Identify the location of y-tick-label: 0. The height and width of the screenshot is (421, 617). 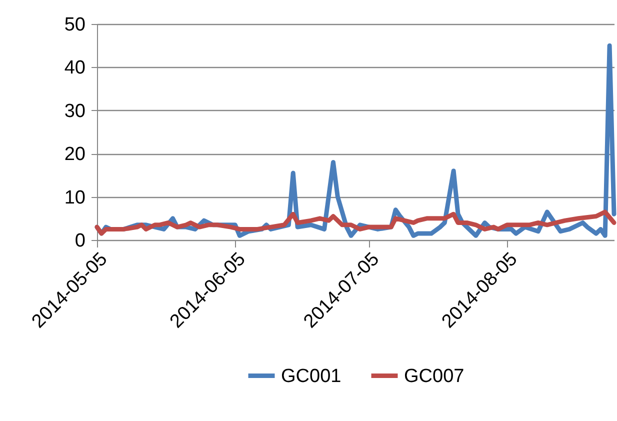
(80, 241).